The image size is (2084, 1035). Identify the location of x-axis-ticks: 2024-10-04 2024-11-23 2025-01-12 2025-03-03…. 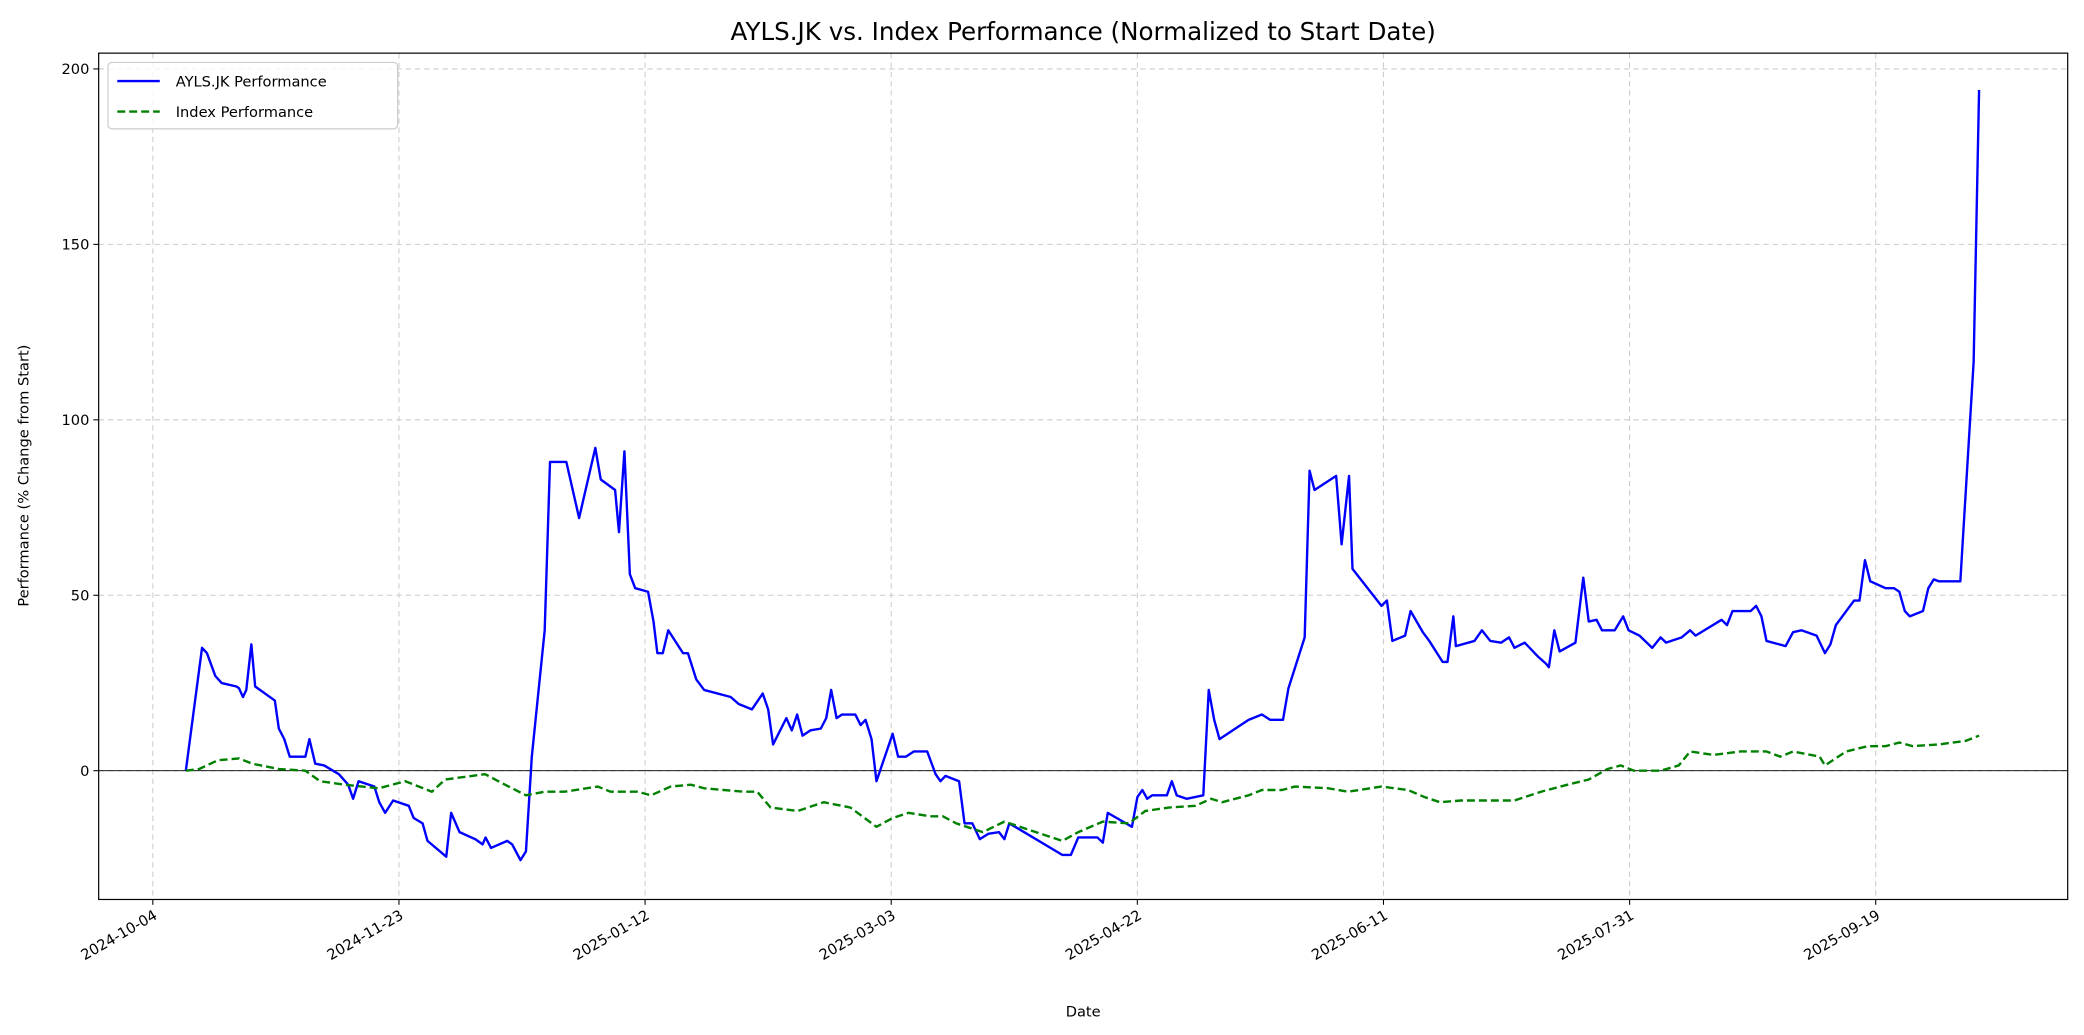
(980, 931).